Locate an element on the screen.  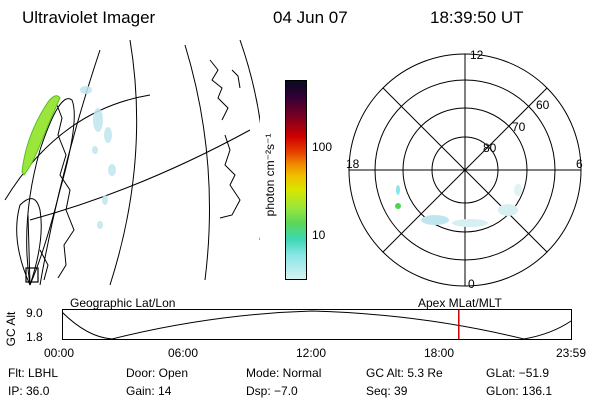
mlt-line-diag is located at coordinates (465, 170).